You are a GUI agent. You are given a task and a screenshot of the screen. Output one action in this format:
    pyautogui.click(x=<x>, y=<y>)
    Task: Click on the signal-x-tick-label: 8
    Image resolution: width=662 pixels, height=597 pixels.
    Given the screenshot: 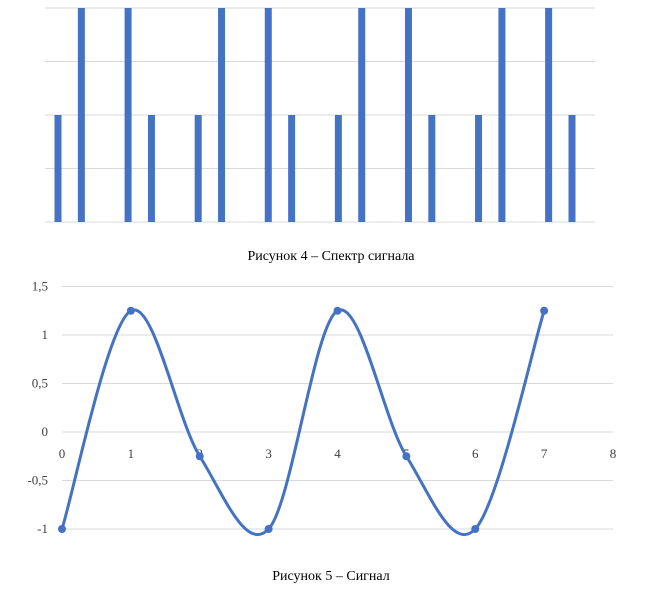 What is the action you would take?
    pyautogui.click(x=613, y=453)
    